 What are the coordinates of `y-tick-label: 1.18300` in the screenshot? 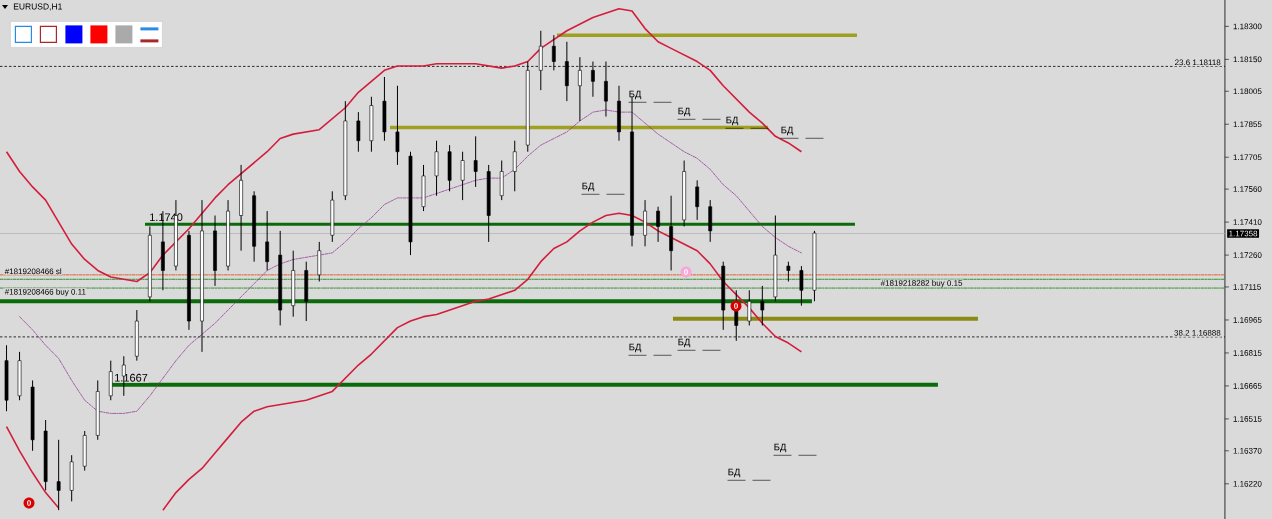 It's located at (1247, 26).